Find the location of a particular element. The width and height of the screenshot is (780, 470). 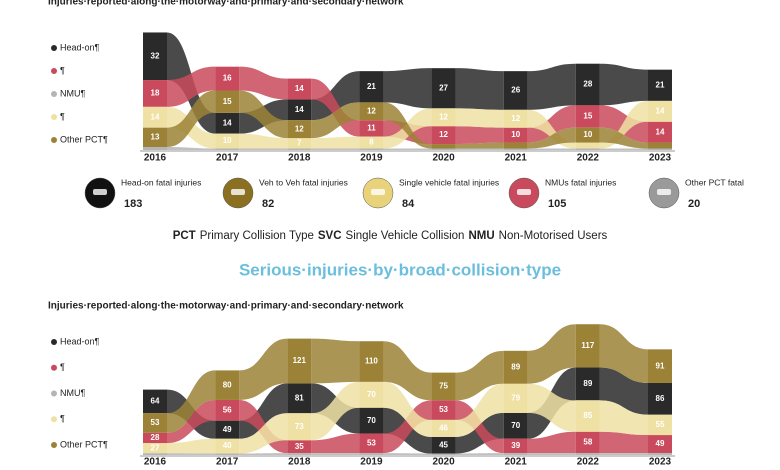

value-label: 73 is located at coordinates (299, 426).